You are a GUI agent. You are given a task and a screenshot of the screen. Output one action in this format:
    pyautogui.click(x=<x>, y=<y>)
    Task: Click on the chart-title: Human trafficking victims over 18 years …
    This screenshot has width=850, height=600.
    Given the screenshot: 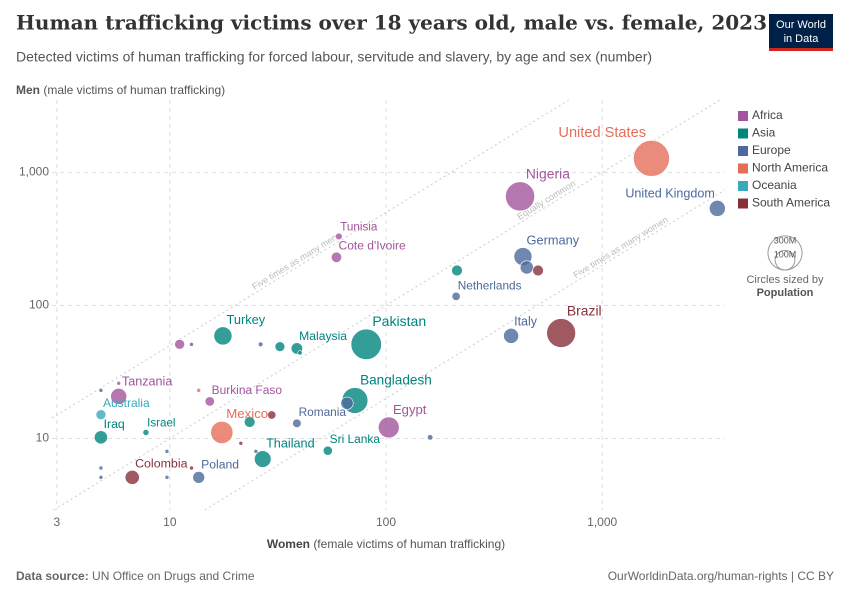 What is the action you would take?
    pyautogui.click(x=391, y=23)
    